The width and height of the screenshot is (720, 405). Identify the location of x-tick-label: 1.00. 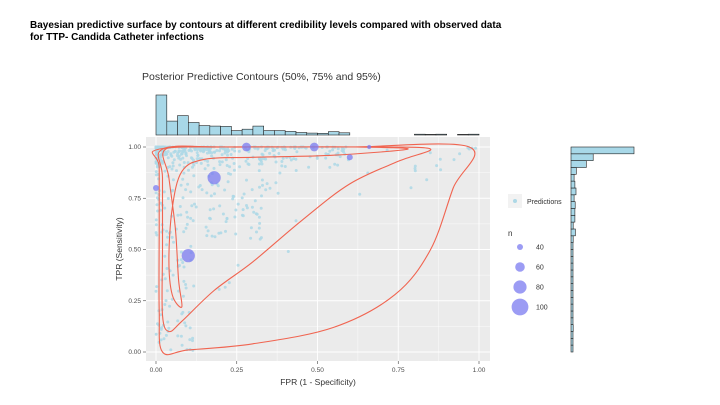
(479, 370).